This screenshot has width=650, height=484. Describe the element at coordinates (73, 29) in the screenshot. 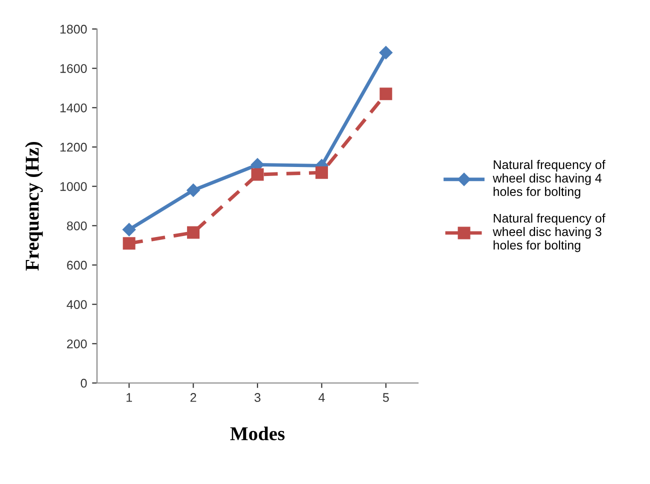

I see `y-tick-label: 1800` at that location.